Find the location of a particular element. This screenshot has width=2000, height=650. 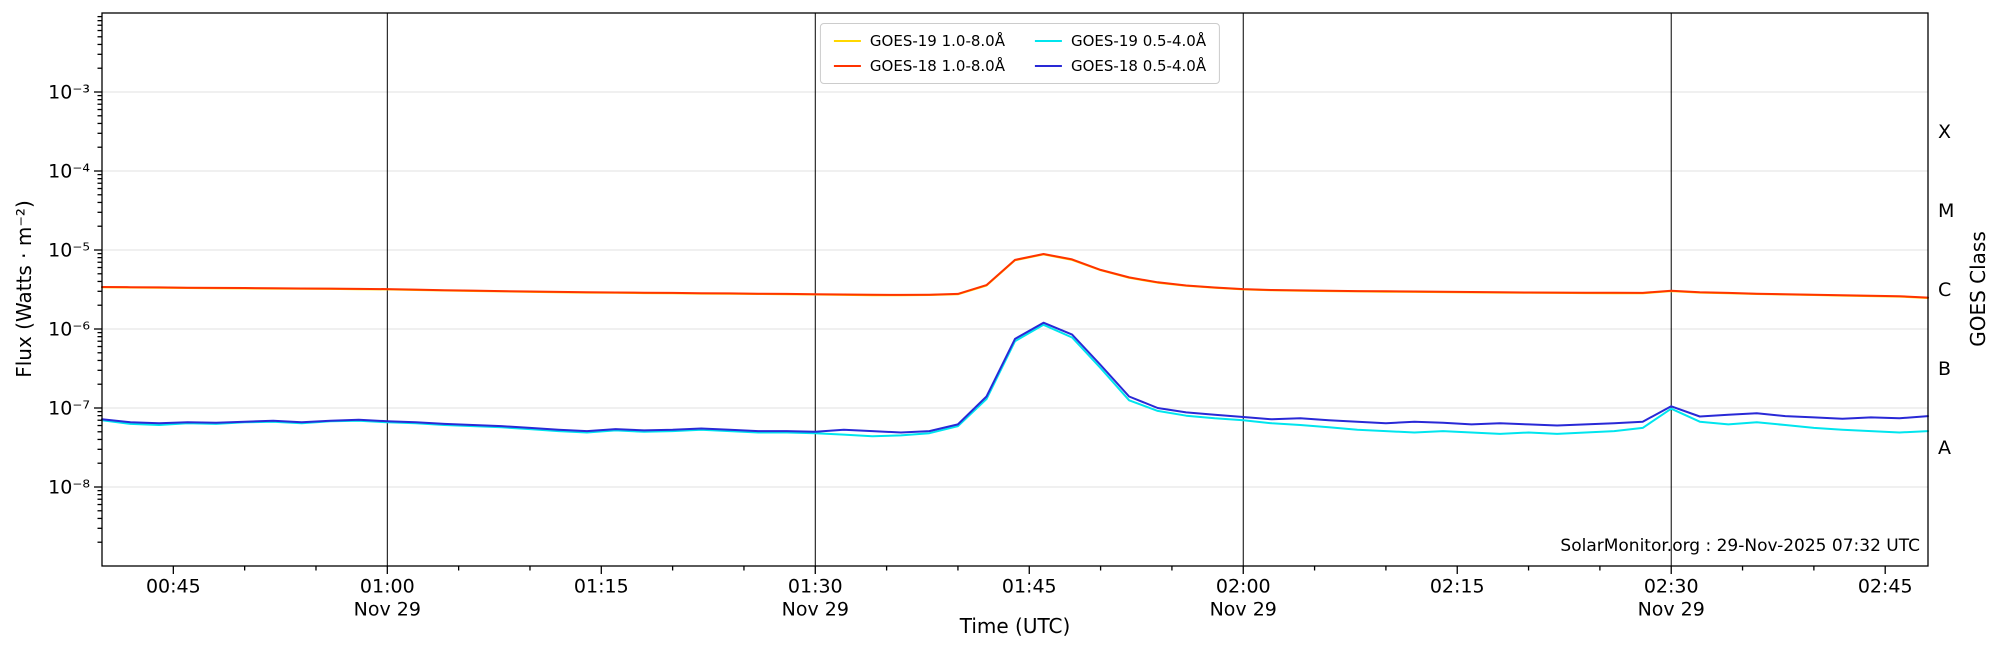

x-tick-label: 01:30 is located at coordinates (815, 587).